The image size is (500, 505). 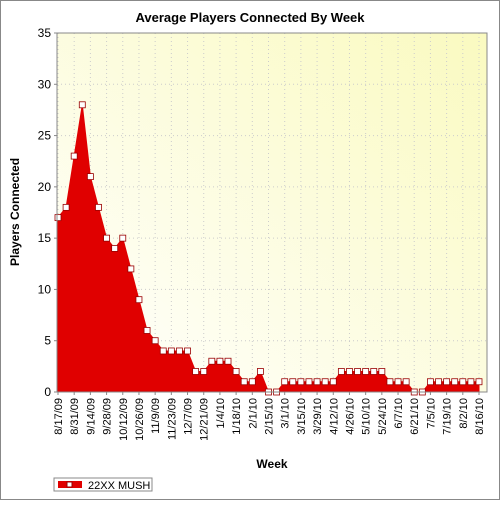 I want to click on x-tick-label: 7/19/10, so click(x=448, y=416).